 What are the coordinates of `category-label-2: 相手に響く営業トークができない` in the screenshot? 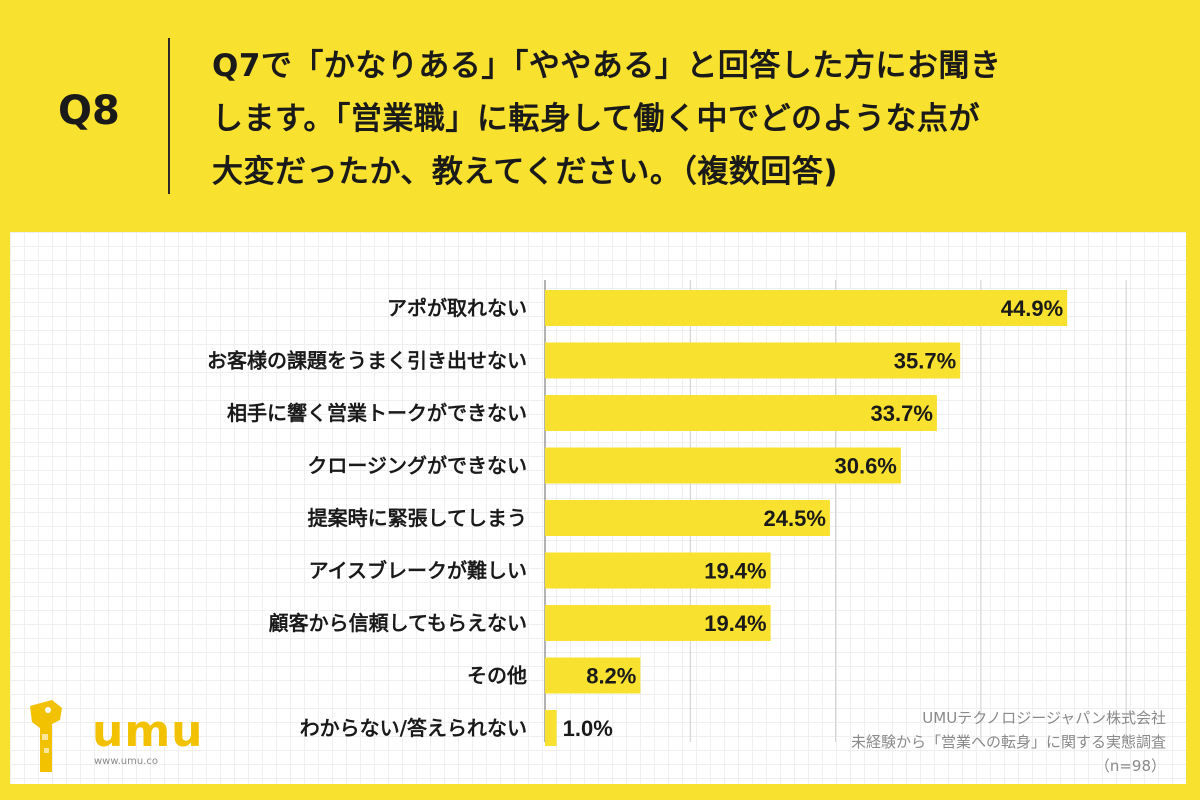 It's located at (377, 413).